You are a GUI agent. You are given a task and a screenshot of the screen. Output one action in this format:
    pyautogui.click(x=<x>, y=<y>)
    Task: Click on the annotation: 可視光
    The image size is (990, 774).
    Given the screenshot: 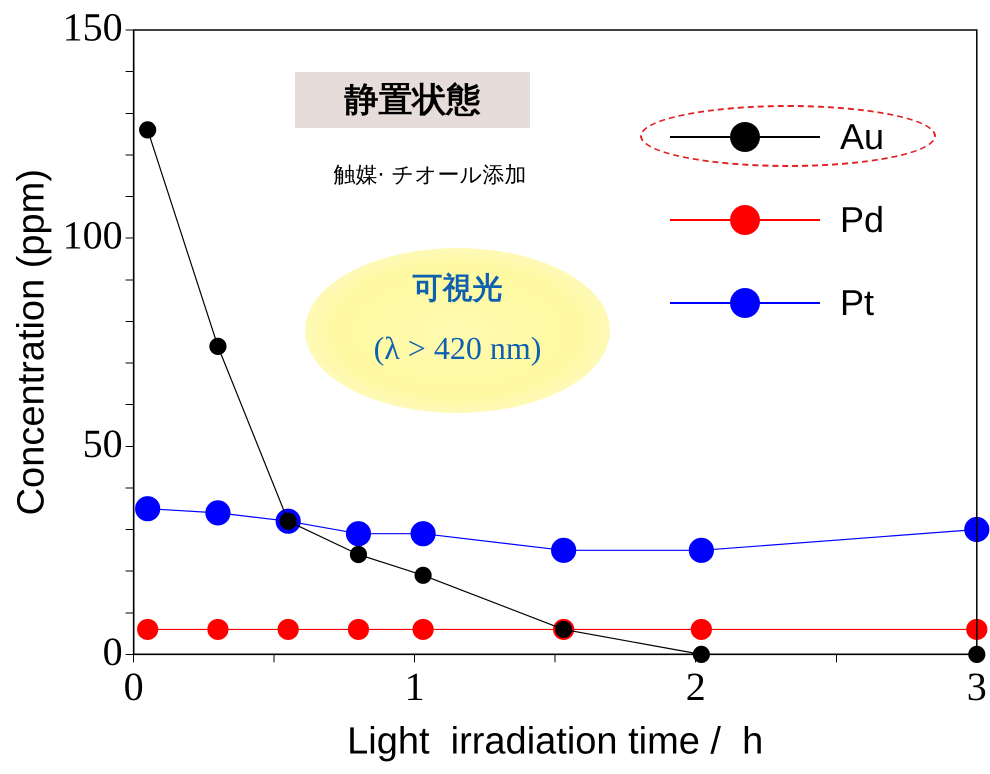 What is the action you would take?
    pyautogui.click(x=458, y=289)
    